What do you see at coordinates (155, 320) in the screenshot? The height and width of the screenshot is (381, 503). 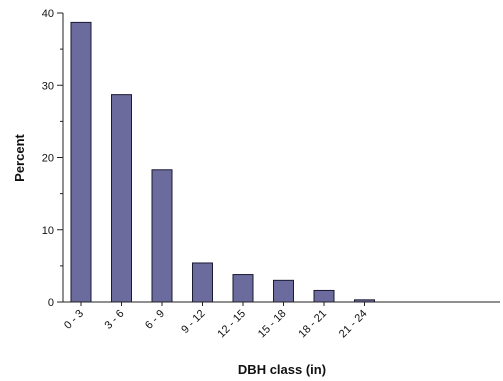 I see `x-tick-label: 6 - 9` at bounding box center [155, 320].